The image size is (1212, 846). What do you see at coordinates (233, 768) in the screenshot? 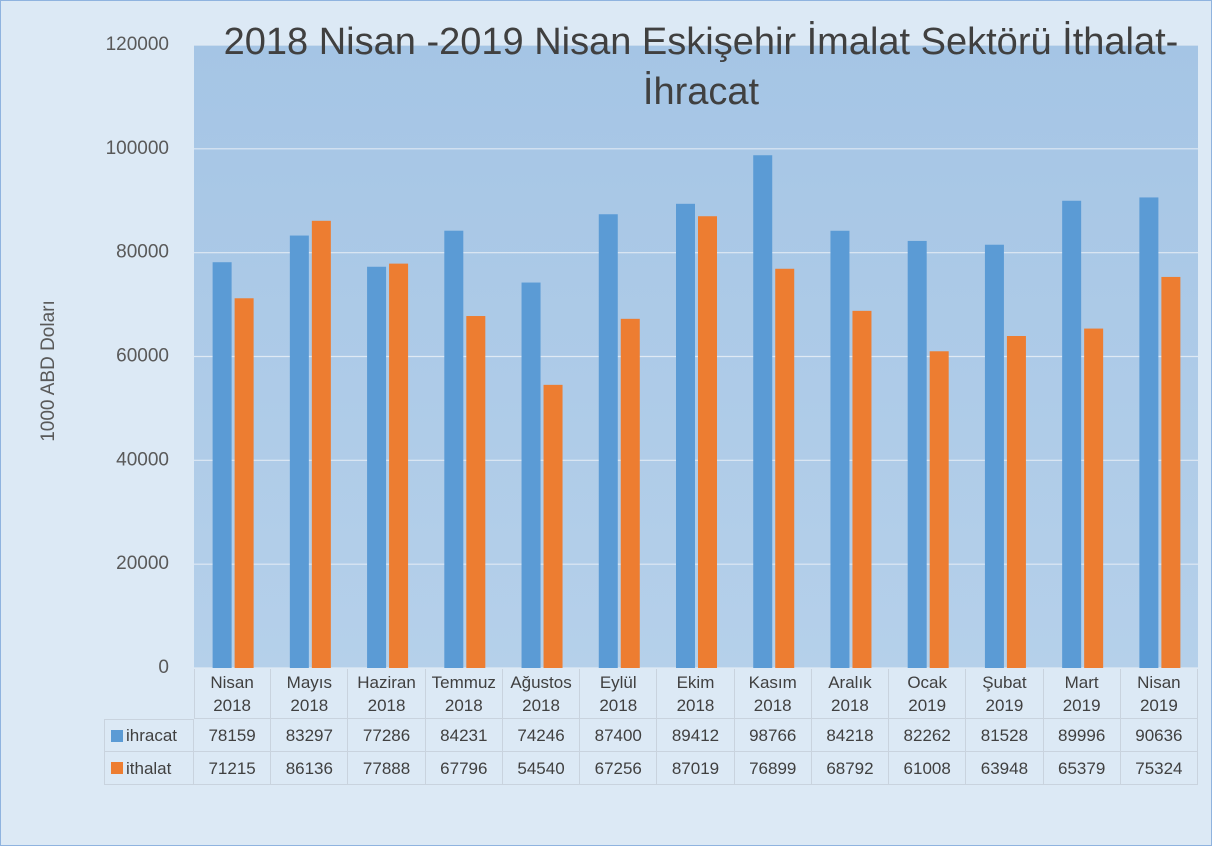
I see `data-table-value: 71215` at bounding box center [233, 768].